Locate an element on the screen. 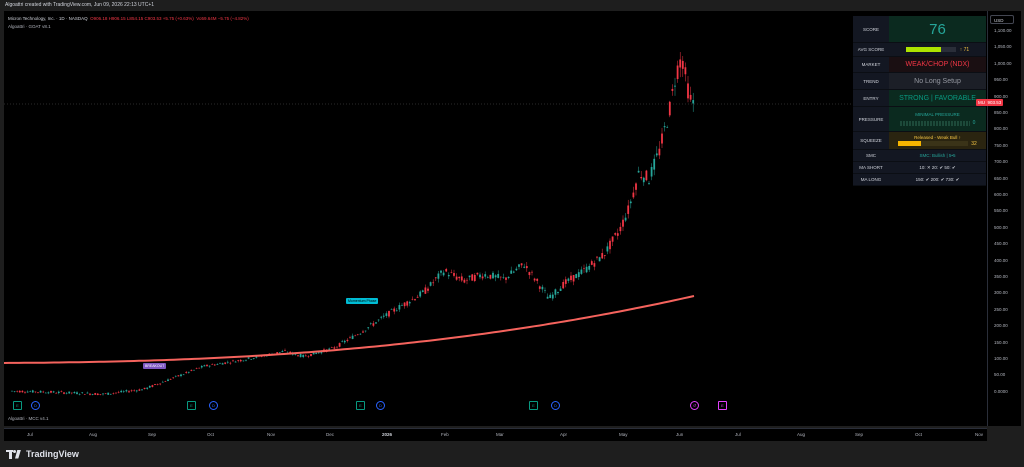 This screenshot has height=467, width=1024. panel-label: PRESSURE is located at coordinates (871, 119).